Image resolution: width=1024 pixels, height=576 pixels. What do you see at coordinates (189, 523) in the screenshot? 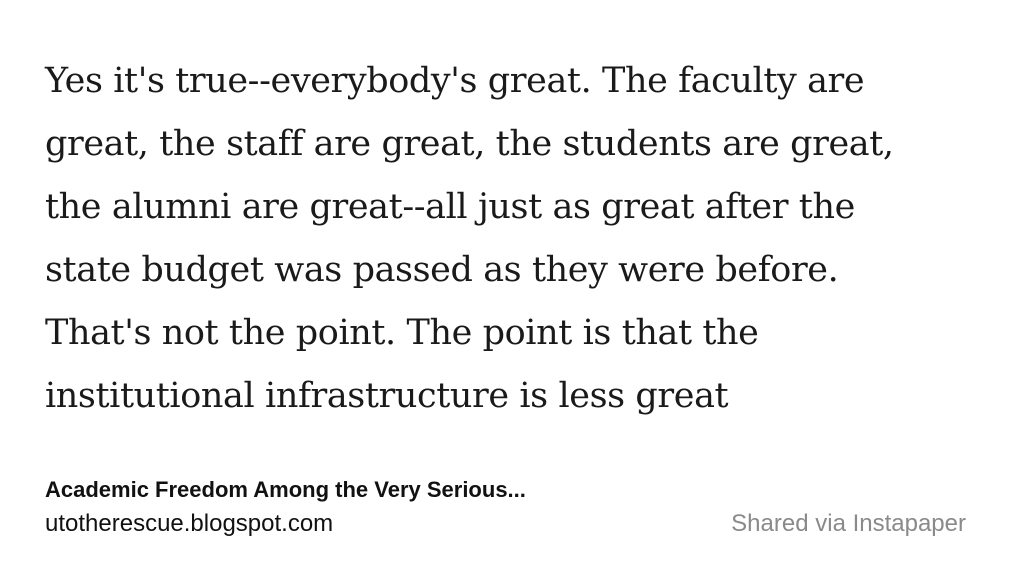
I see `source-url: utotherescue.blogspot.com` at bounding box center [189, 523].